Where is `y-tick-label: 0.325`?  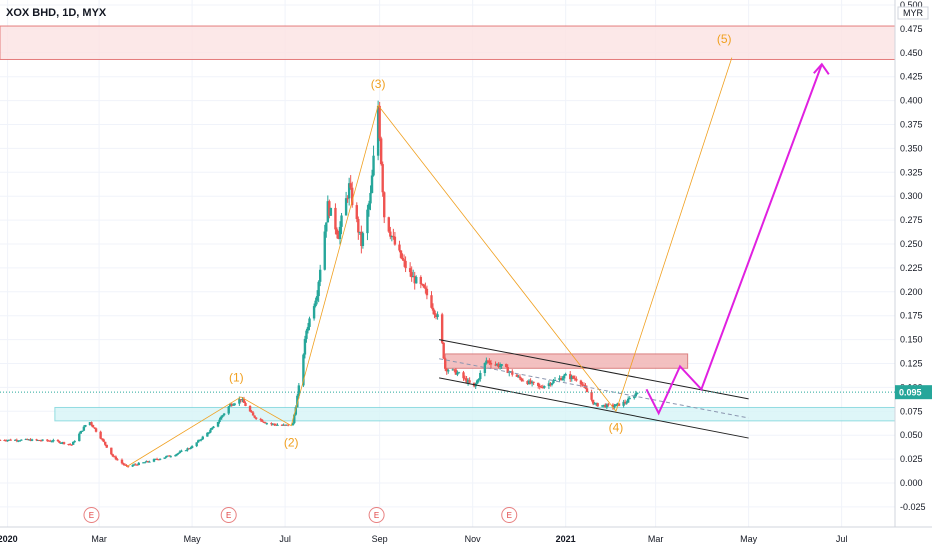
y-tick-label: 0.325 is located at coordinates (911, 172).